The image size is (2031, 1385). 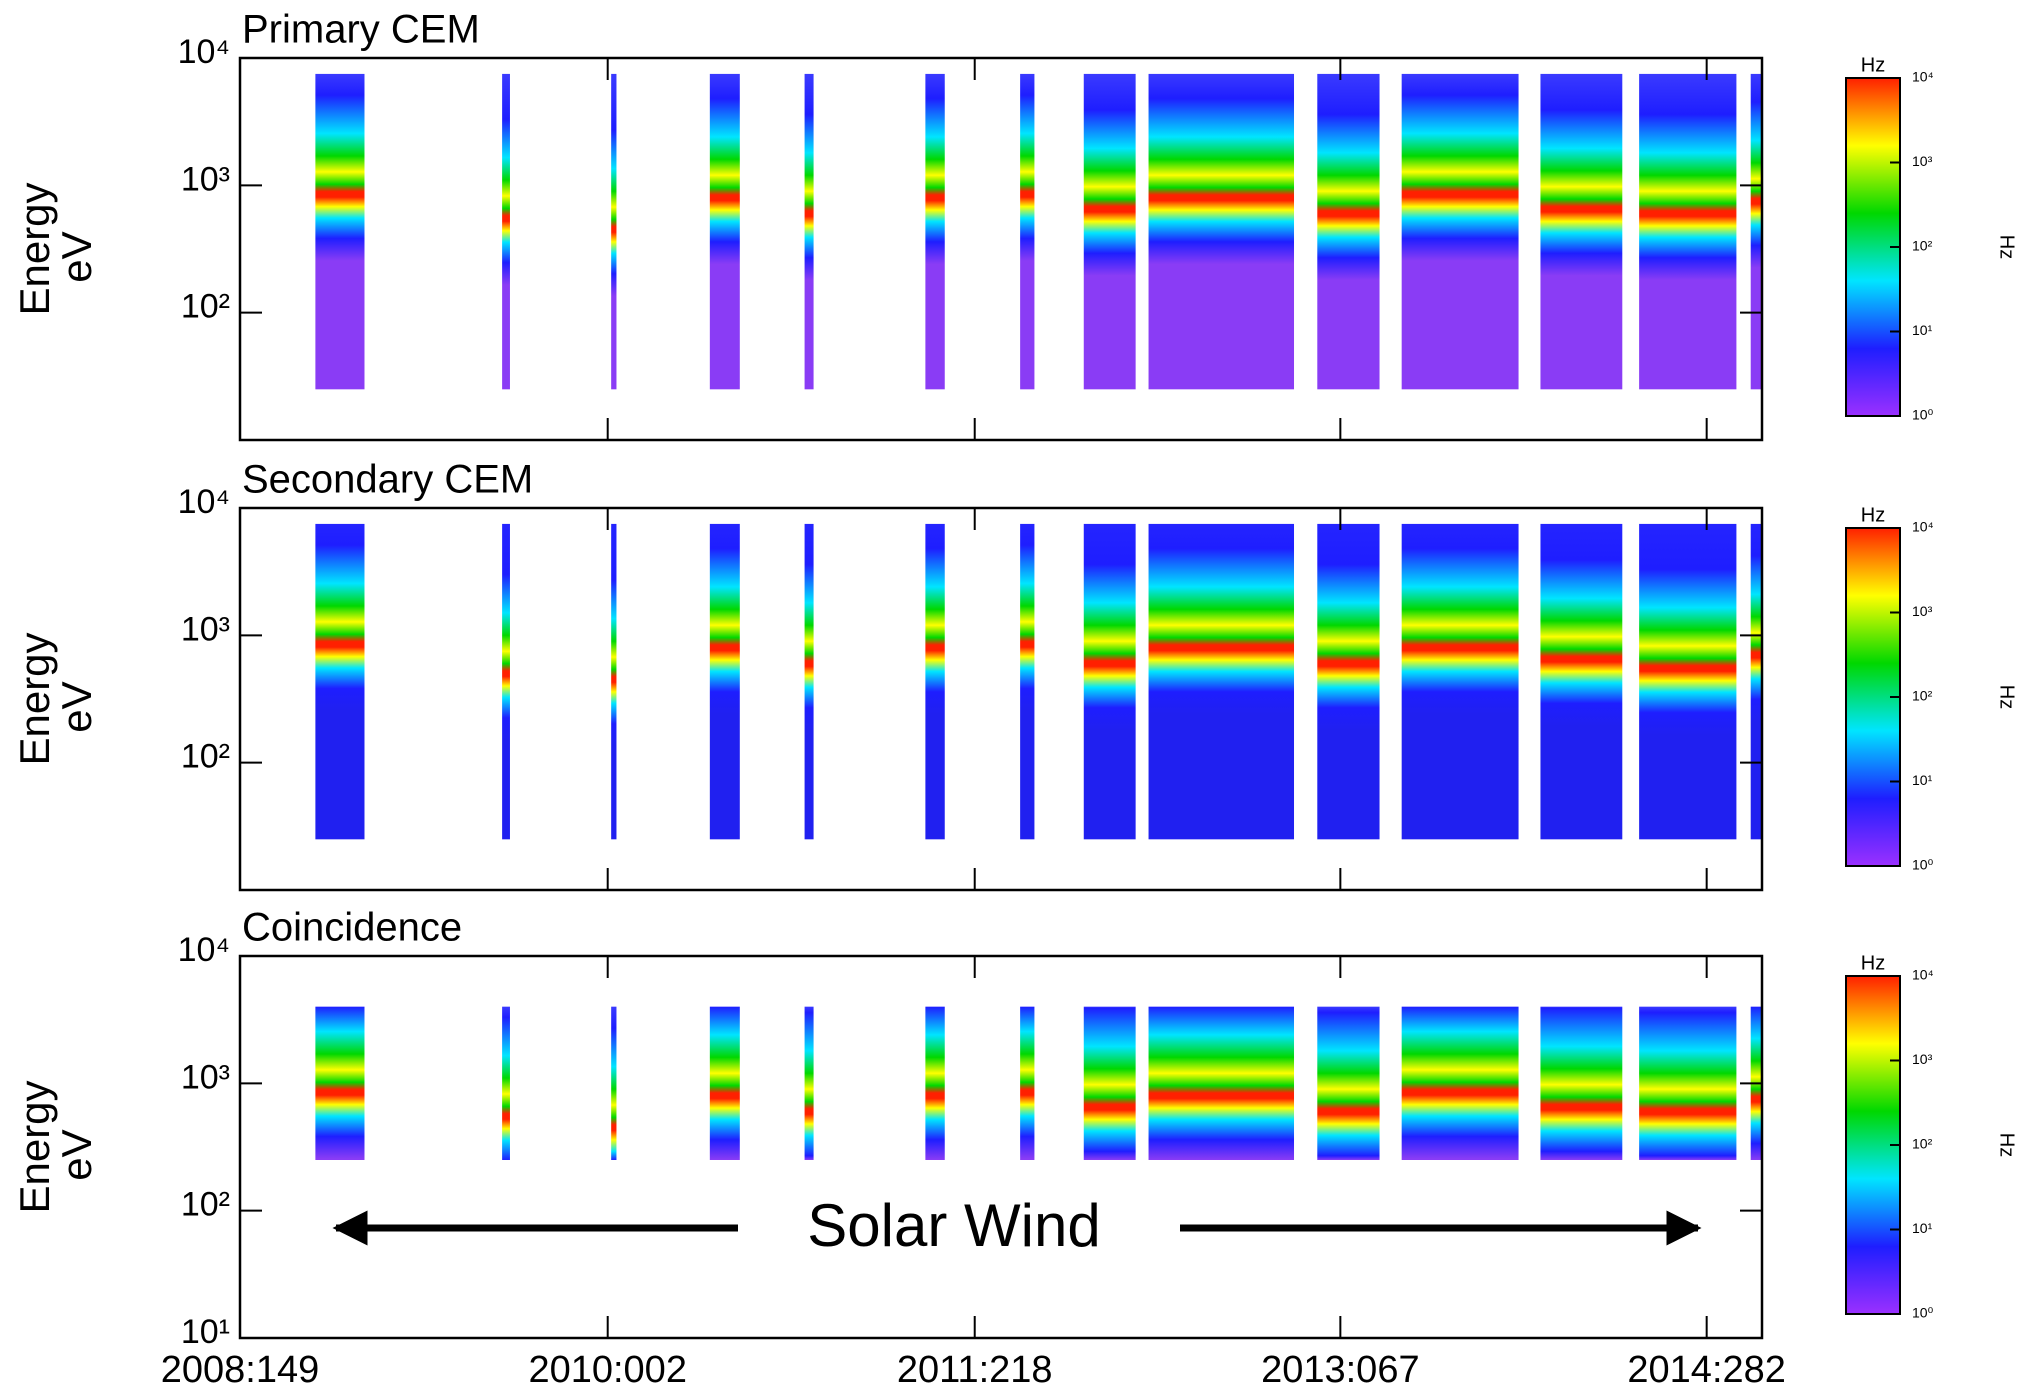 What do you see at coordinates (953, 1225) in the screenshot?
I see `annotation: Solar Wind` at bounding box center [953, 1225].